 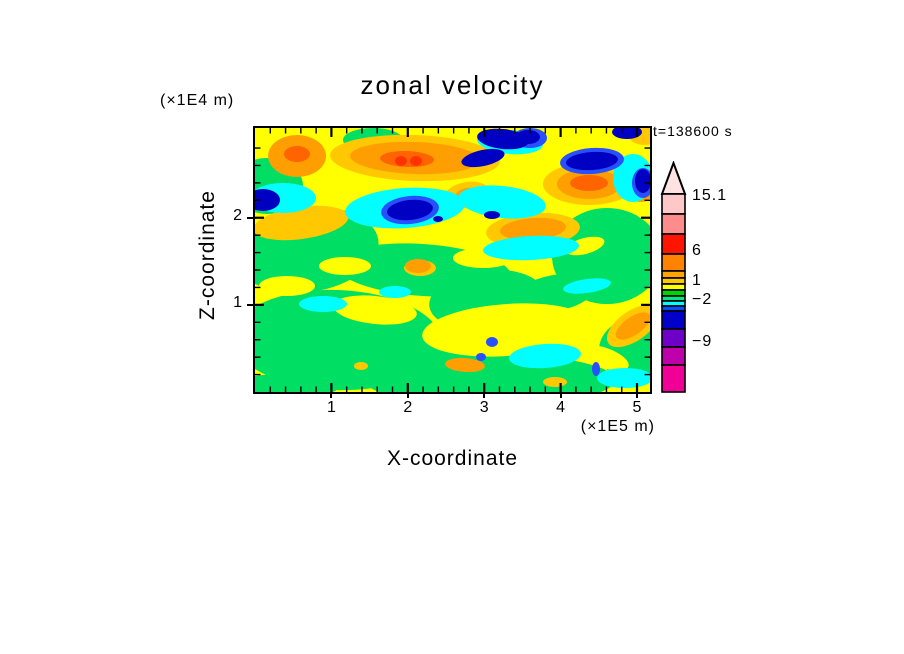 I want to click on x-tick-label: 5, so click(x=637, y=407).